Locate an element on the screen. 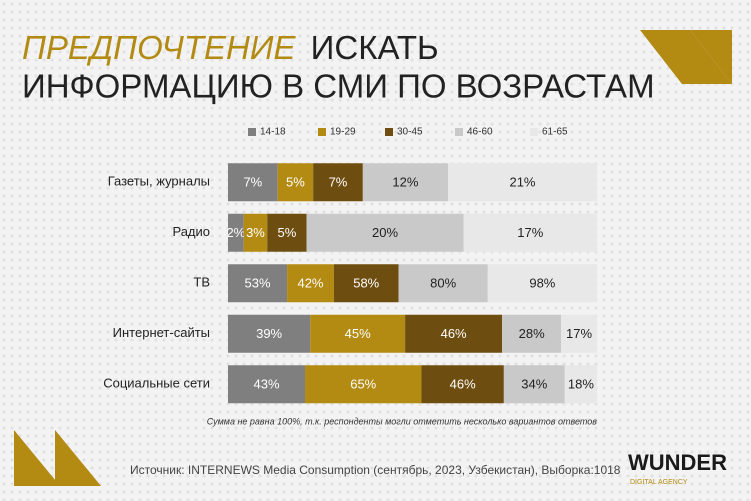  value-label: 3% is located at coordinates (255, 232).